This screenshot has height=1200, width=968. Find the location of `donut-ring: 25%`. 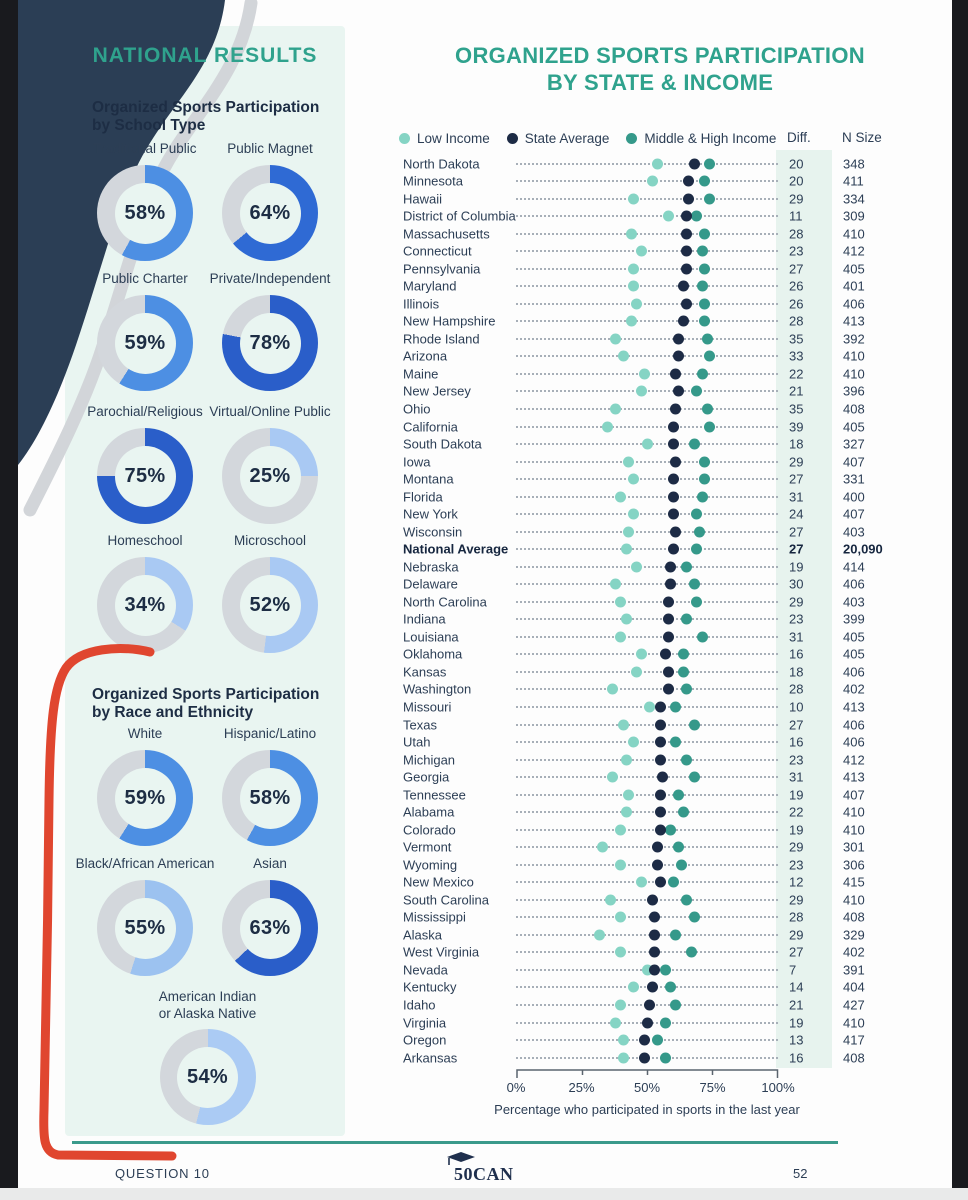

donut-ring: 25% is located at coordinates (270, 476).